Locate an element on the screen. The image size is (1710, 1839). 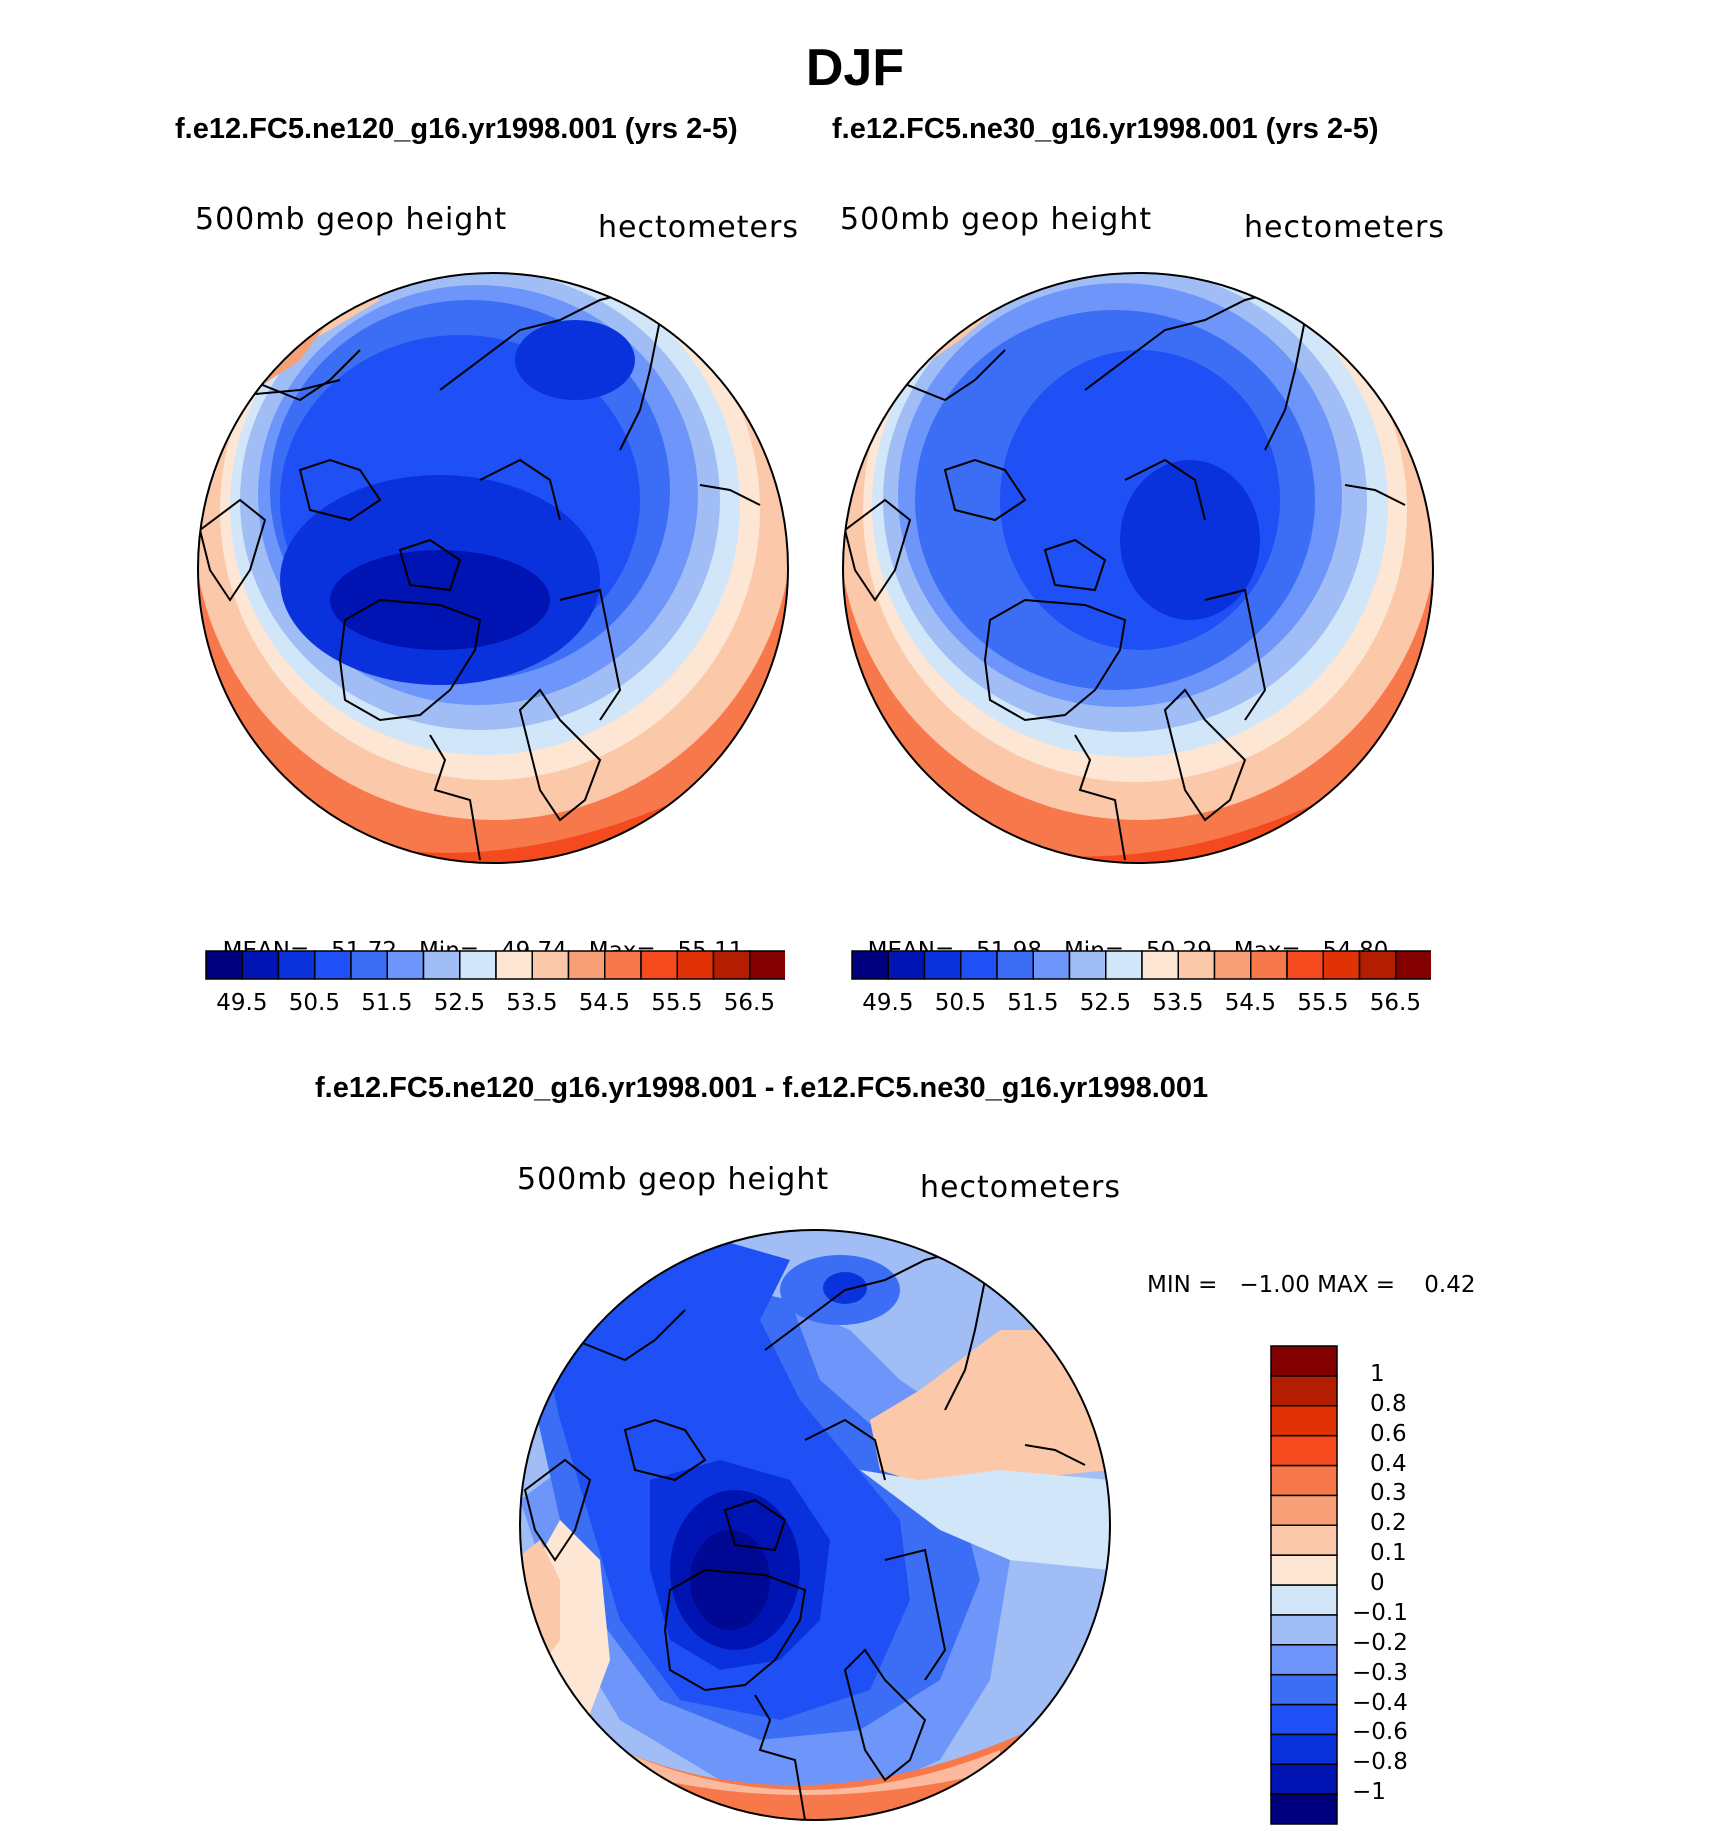
panel2-colorbar-tick-label: 51.5 is located at coordinates (1033, 1003).